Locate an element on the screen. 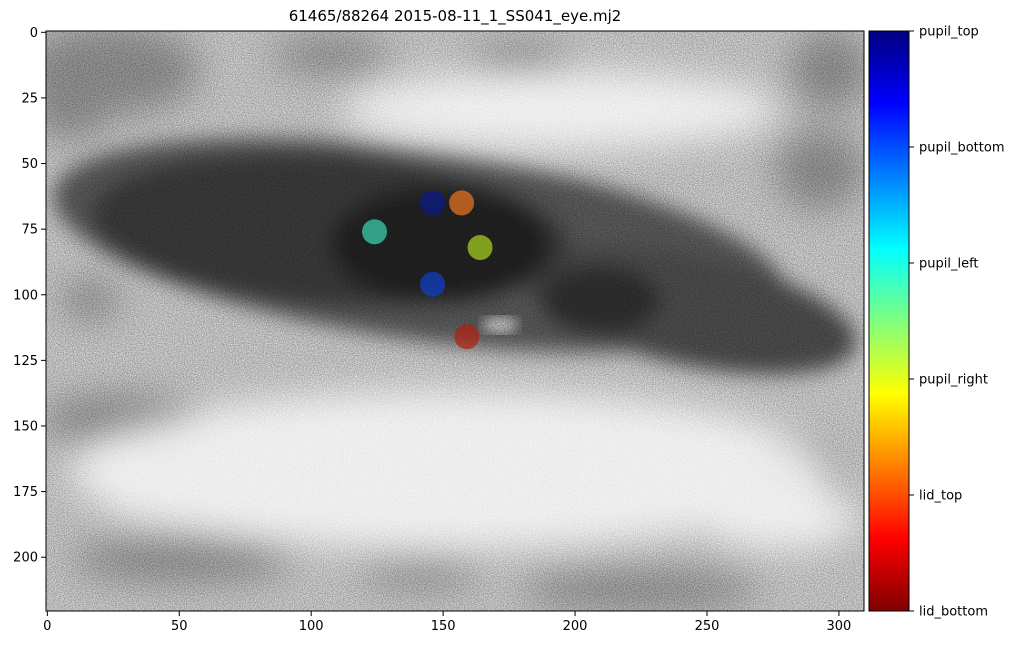 Image resolution: width=1021 pixels, height=645 pixels. figure-title: 61465/88264 2015-08-11_1_SS041_eye.mj2 is located at coordinates (455, 16).